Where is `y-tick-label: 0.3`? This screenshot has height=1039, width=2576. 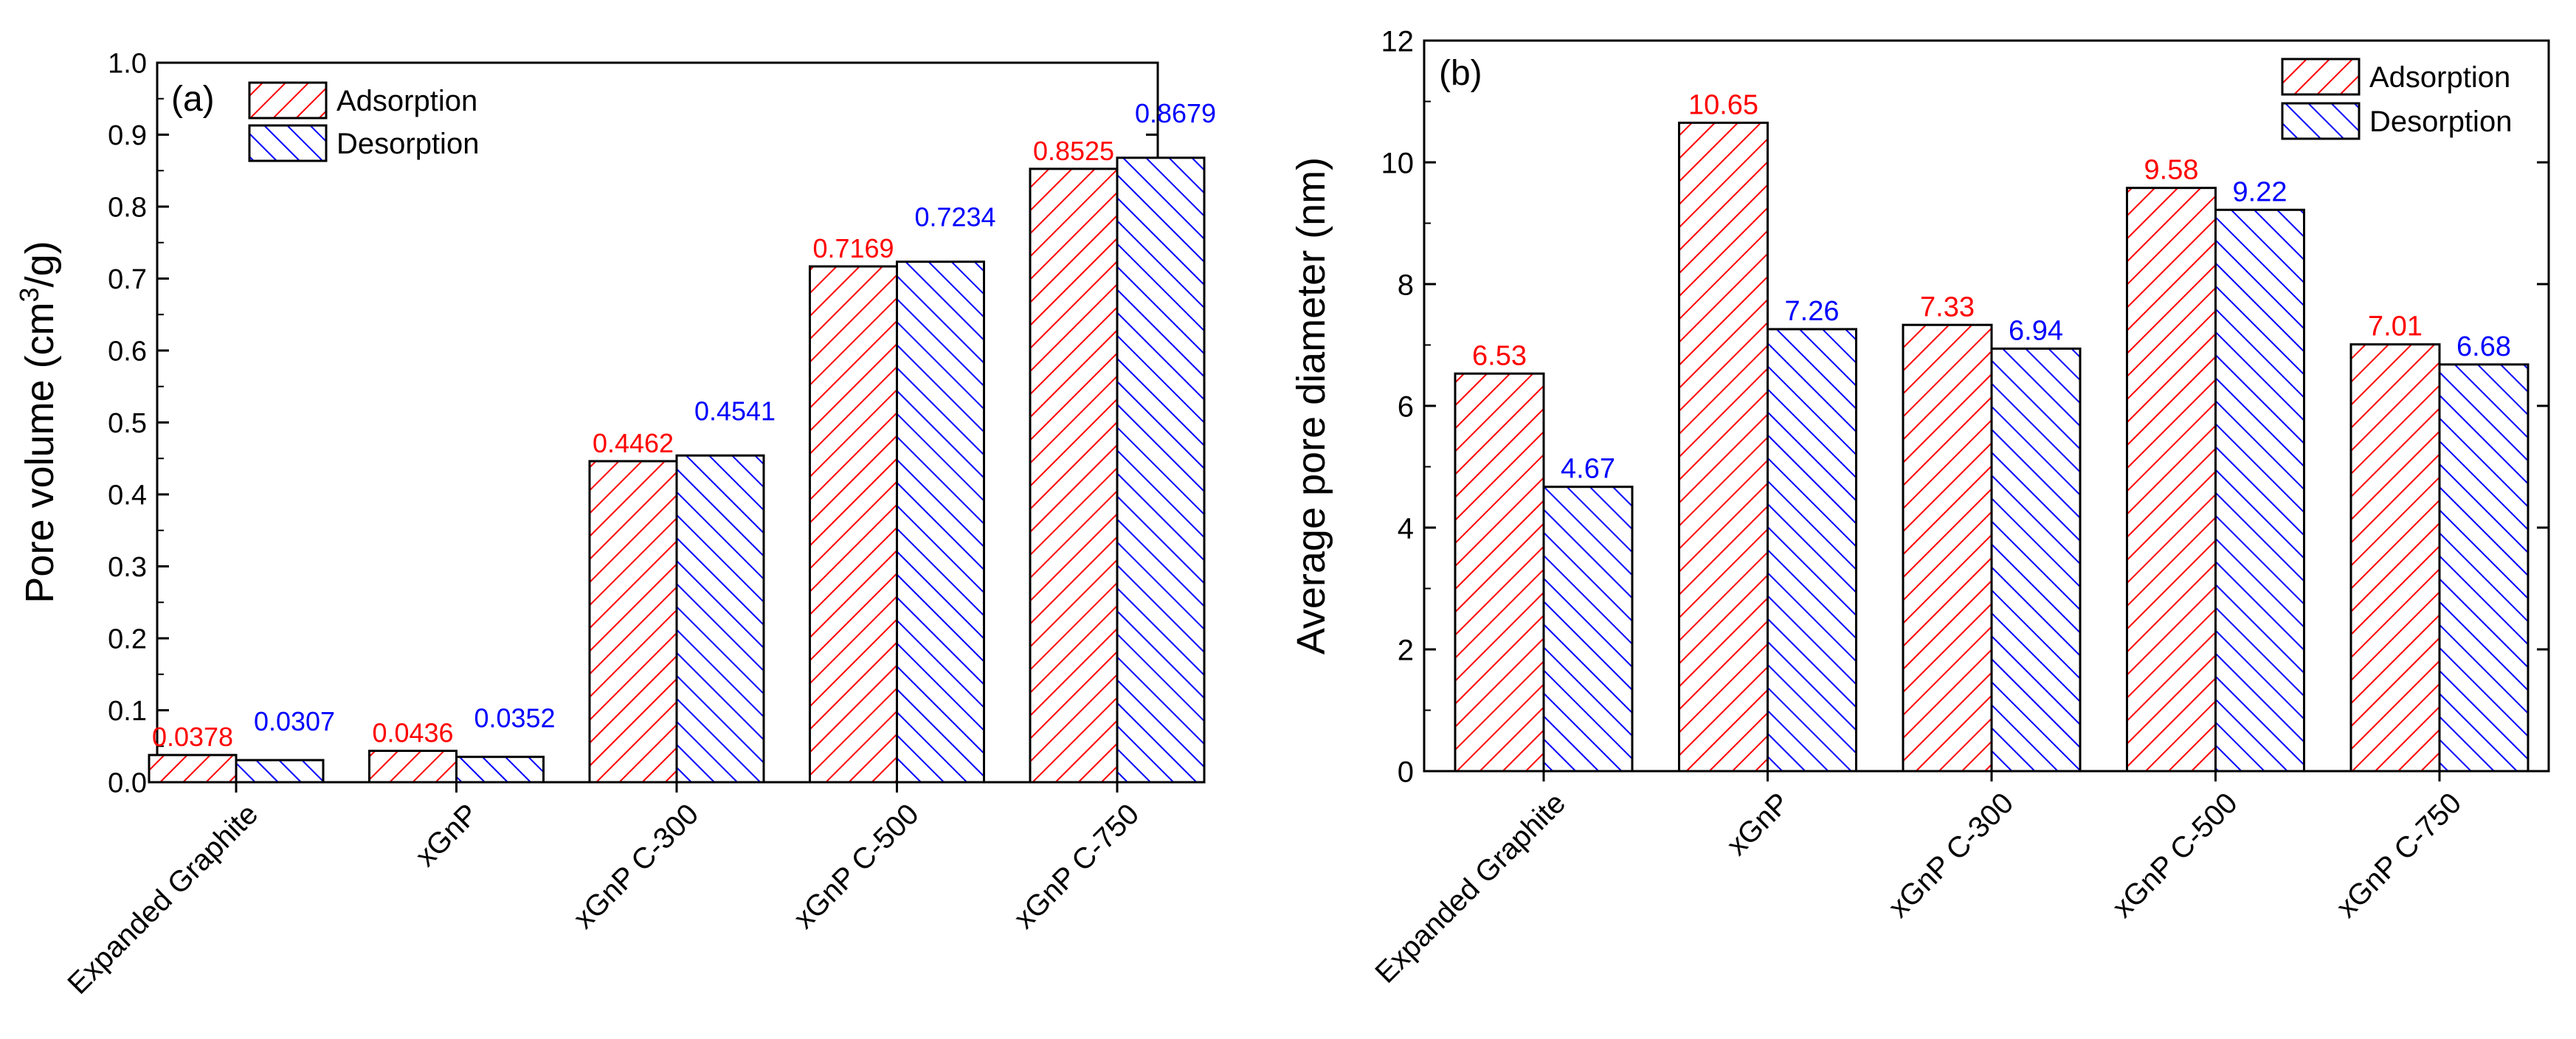
y-tick-label: 0.3 is located at coordinates (128, 567).